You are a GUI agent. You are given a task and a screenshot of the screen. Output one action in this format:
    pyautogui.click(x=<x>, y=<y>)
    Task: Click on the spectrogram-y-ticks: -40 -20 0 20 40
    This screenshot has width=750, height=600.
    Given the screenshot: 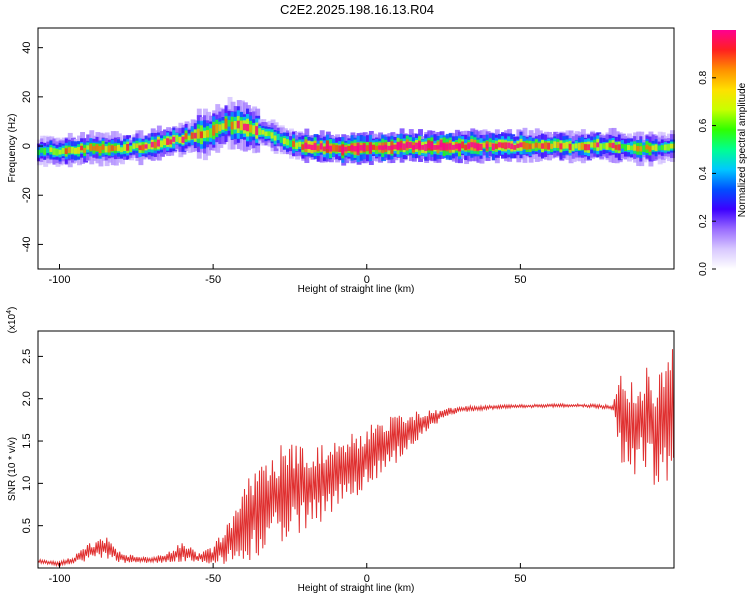 What is the action you would take?
    pyautogui.click(x=32, y=147)
    